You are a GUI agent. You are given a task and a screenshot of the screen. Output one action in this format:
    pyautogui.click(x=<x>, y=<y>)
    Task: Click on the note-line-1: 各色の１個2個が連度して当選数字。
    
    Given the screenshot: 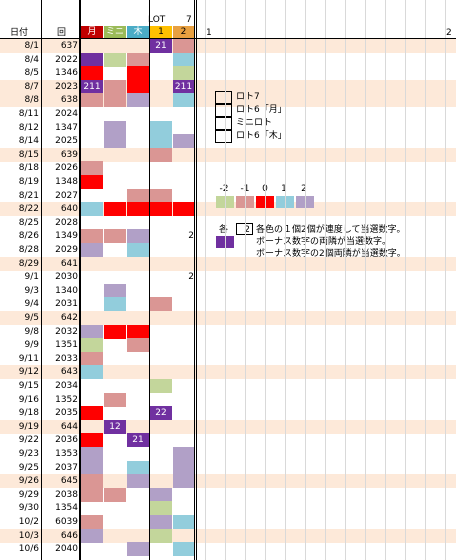 What is the action you would take?
    pyautogui.click(x=331, y=230)
    